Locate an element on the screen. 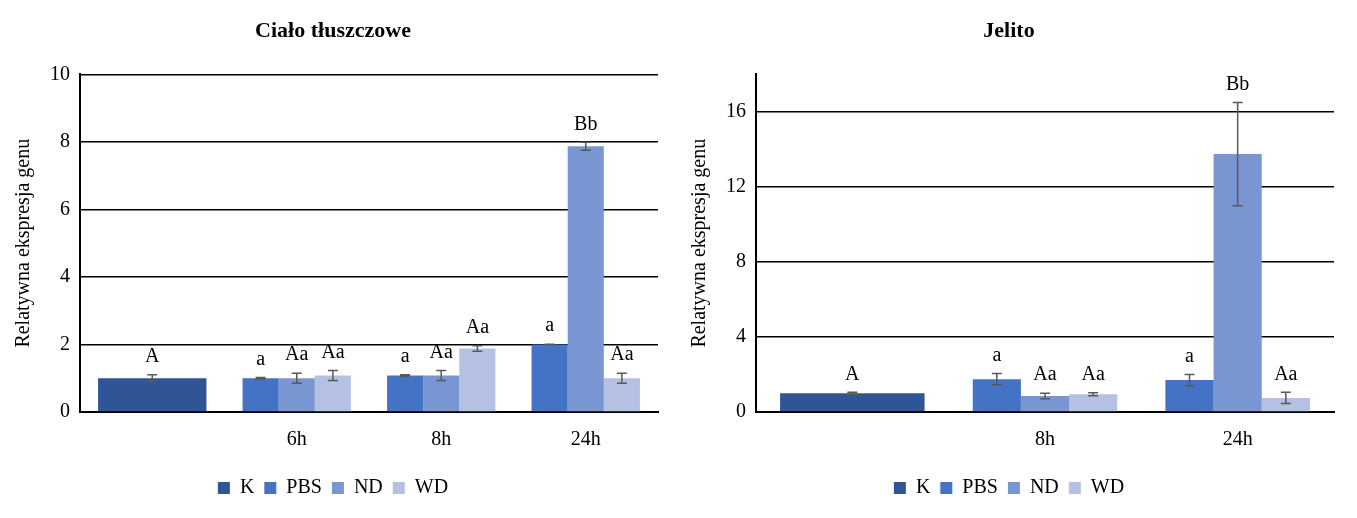  y-tick-label: 6 is located at coordinates (65, 207).